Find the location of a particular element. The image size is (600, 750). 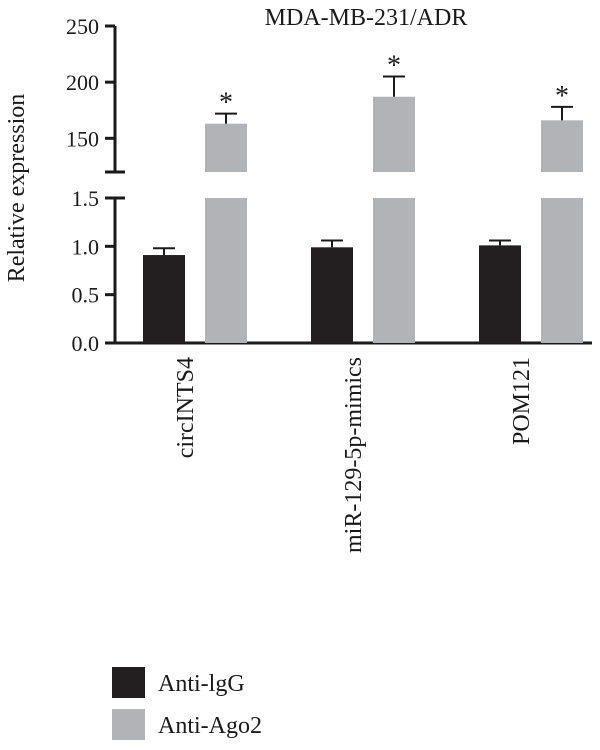

chart-title: MDA-MB-231/ADR is located at coordinates (366, 18).